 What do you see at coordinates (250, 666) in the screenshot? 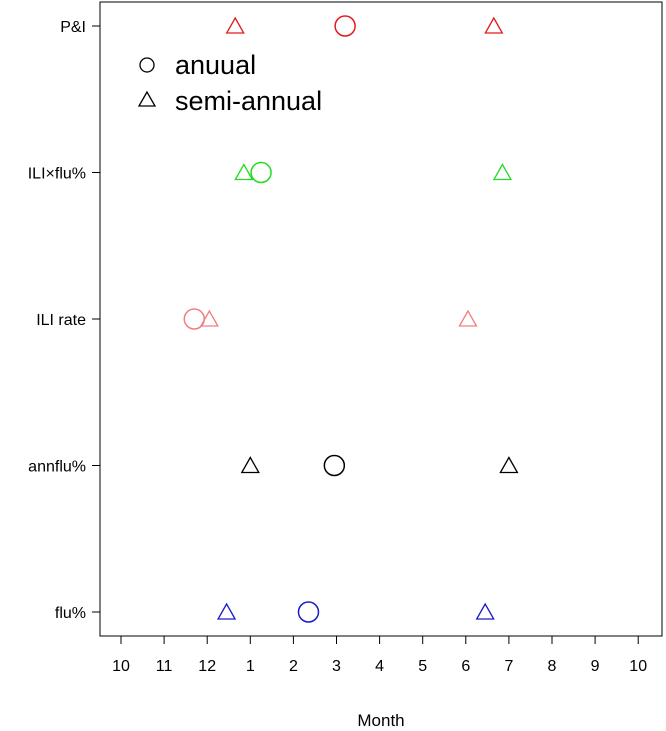
I see `x-tick-label: 1` at bounding box center [250, 666].